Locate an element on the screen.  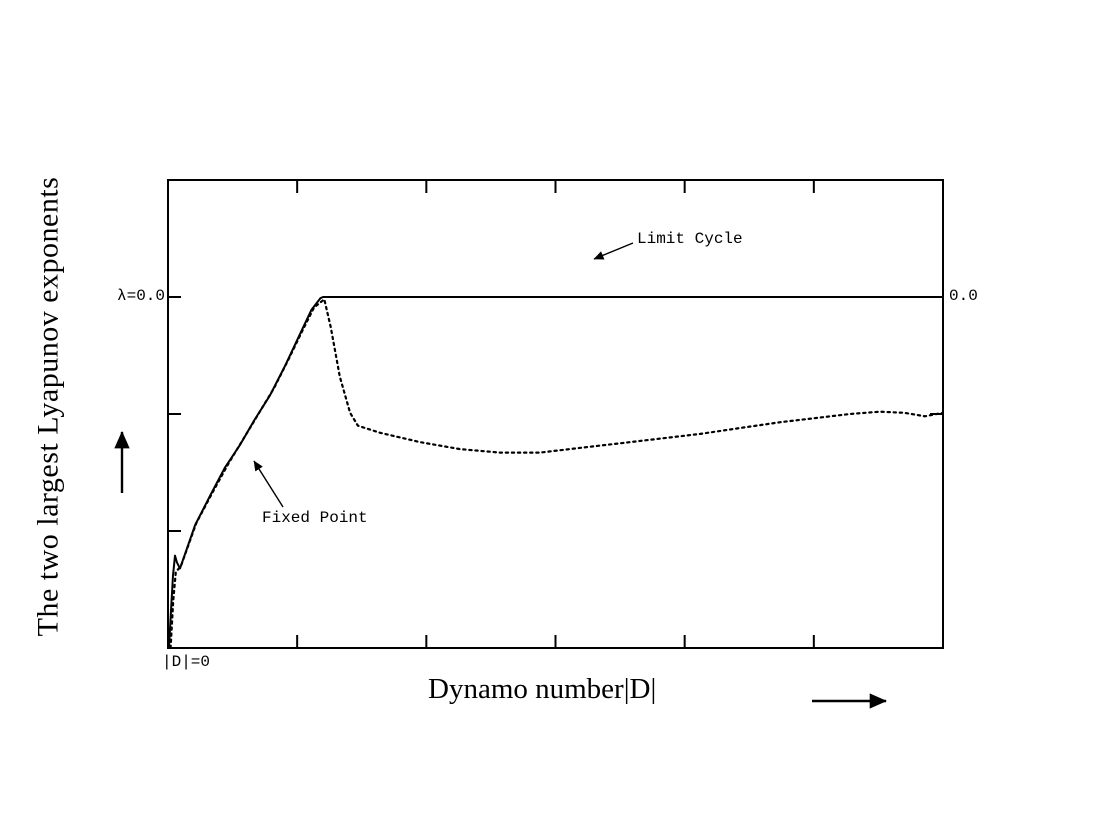
limit-cycle-pointer-arrow-icon is located at coordinates (613, 251).